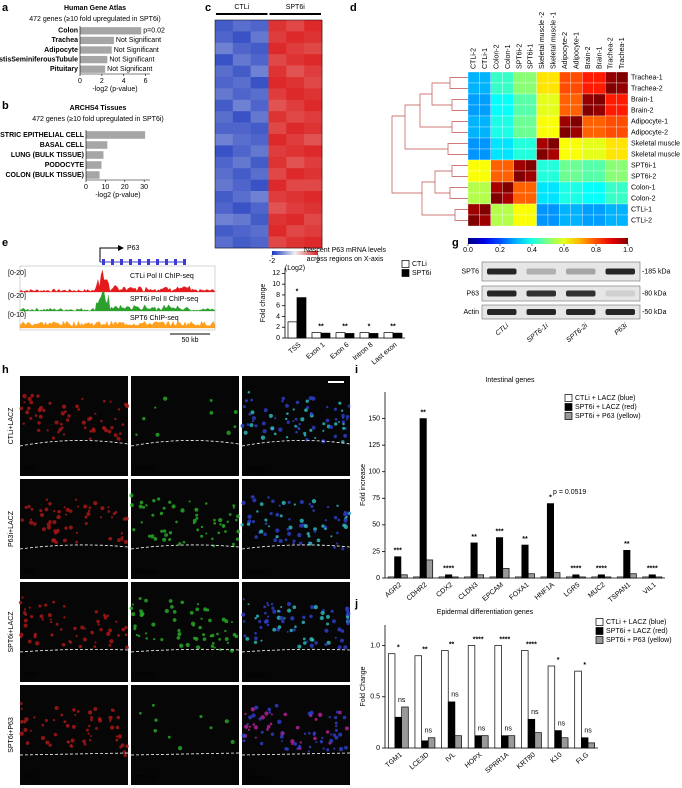 The width and height of the screenshot is (682, 788). What do you see at coordinates (376, 525) in the screenshot?
I see `y-tick-label: 50` at bounding box center [376, 525].